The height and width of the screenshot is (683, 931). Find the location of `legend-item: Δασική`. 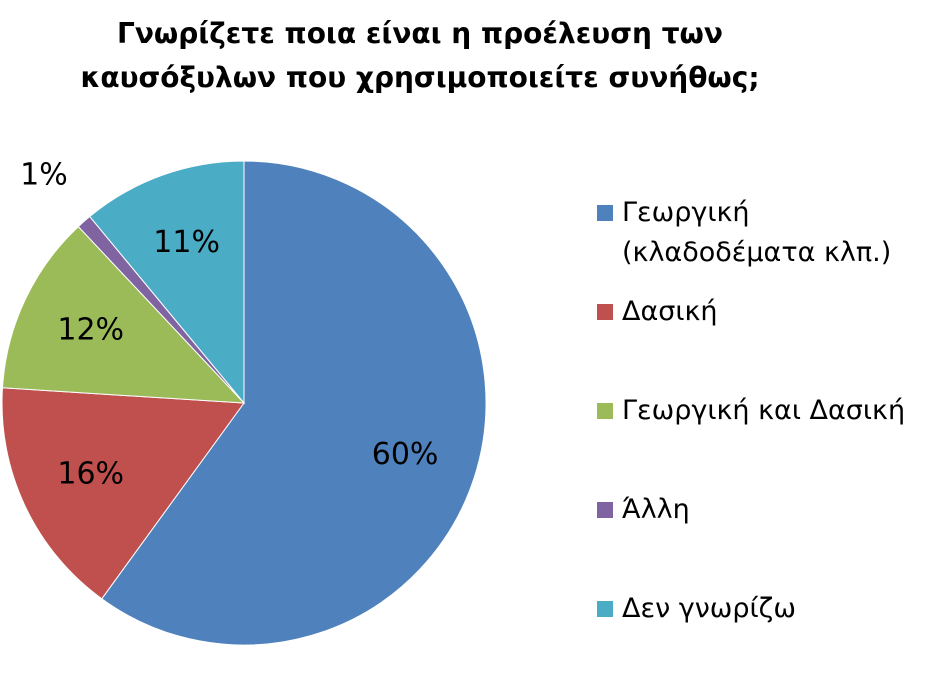

legend-item: Δασική is located at coordinates (754, 312).